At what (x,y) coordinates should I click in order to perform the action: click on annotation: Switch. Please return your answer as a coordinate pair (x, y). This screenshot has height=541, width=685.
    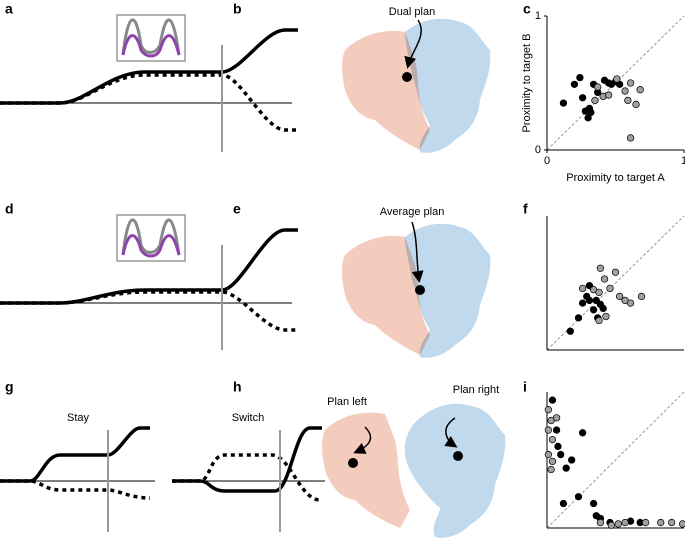
    Looking at the image, I should click on (248, 418).